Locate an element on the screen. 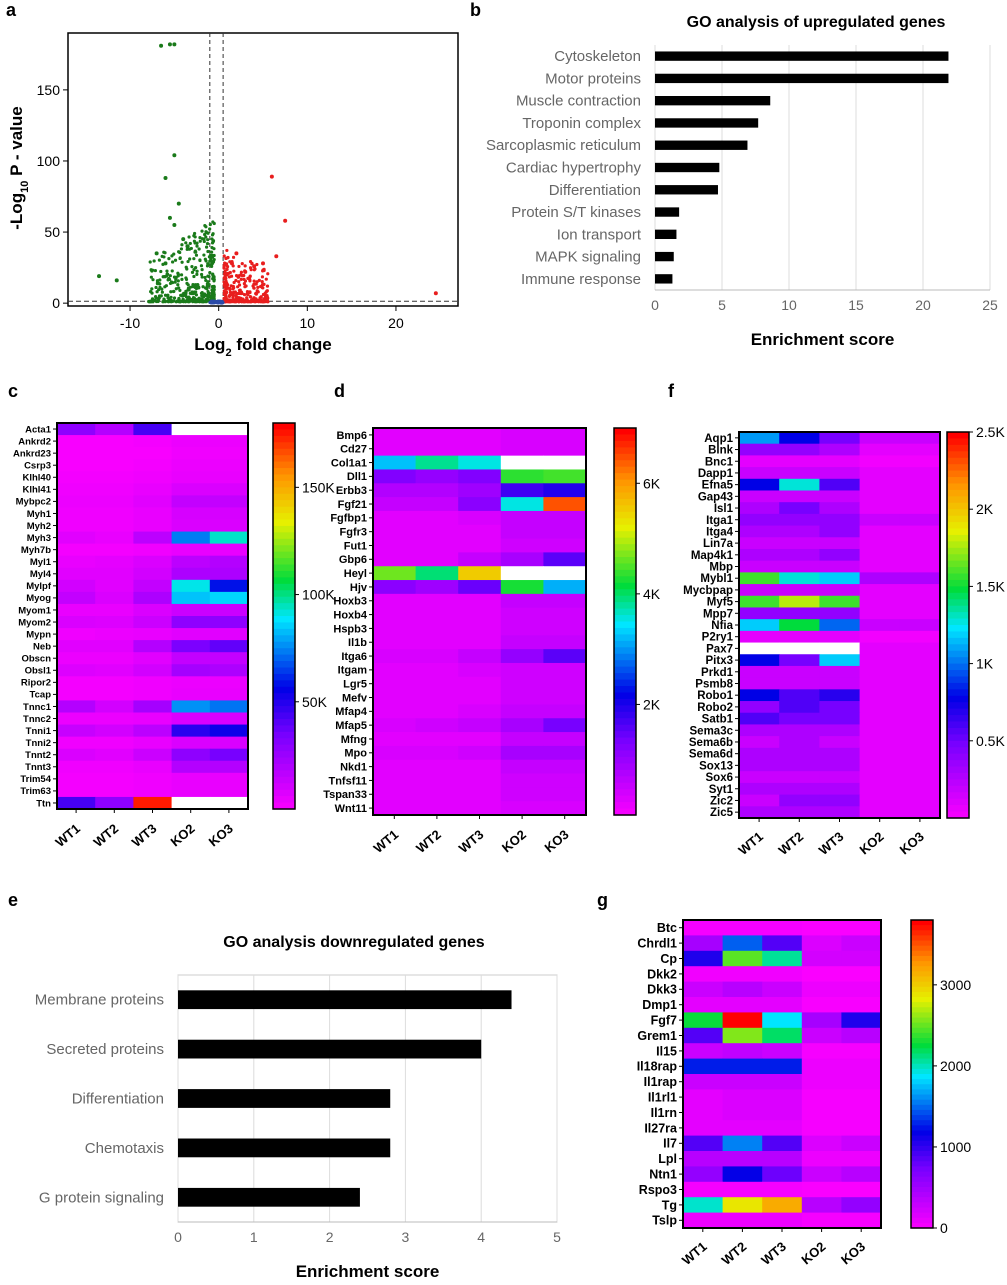 The height and width of the screenshot is (1285, 1007). x-tick-label: 0 is located at coordinates (655, 305).